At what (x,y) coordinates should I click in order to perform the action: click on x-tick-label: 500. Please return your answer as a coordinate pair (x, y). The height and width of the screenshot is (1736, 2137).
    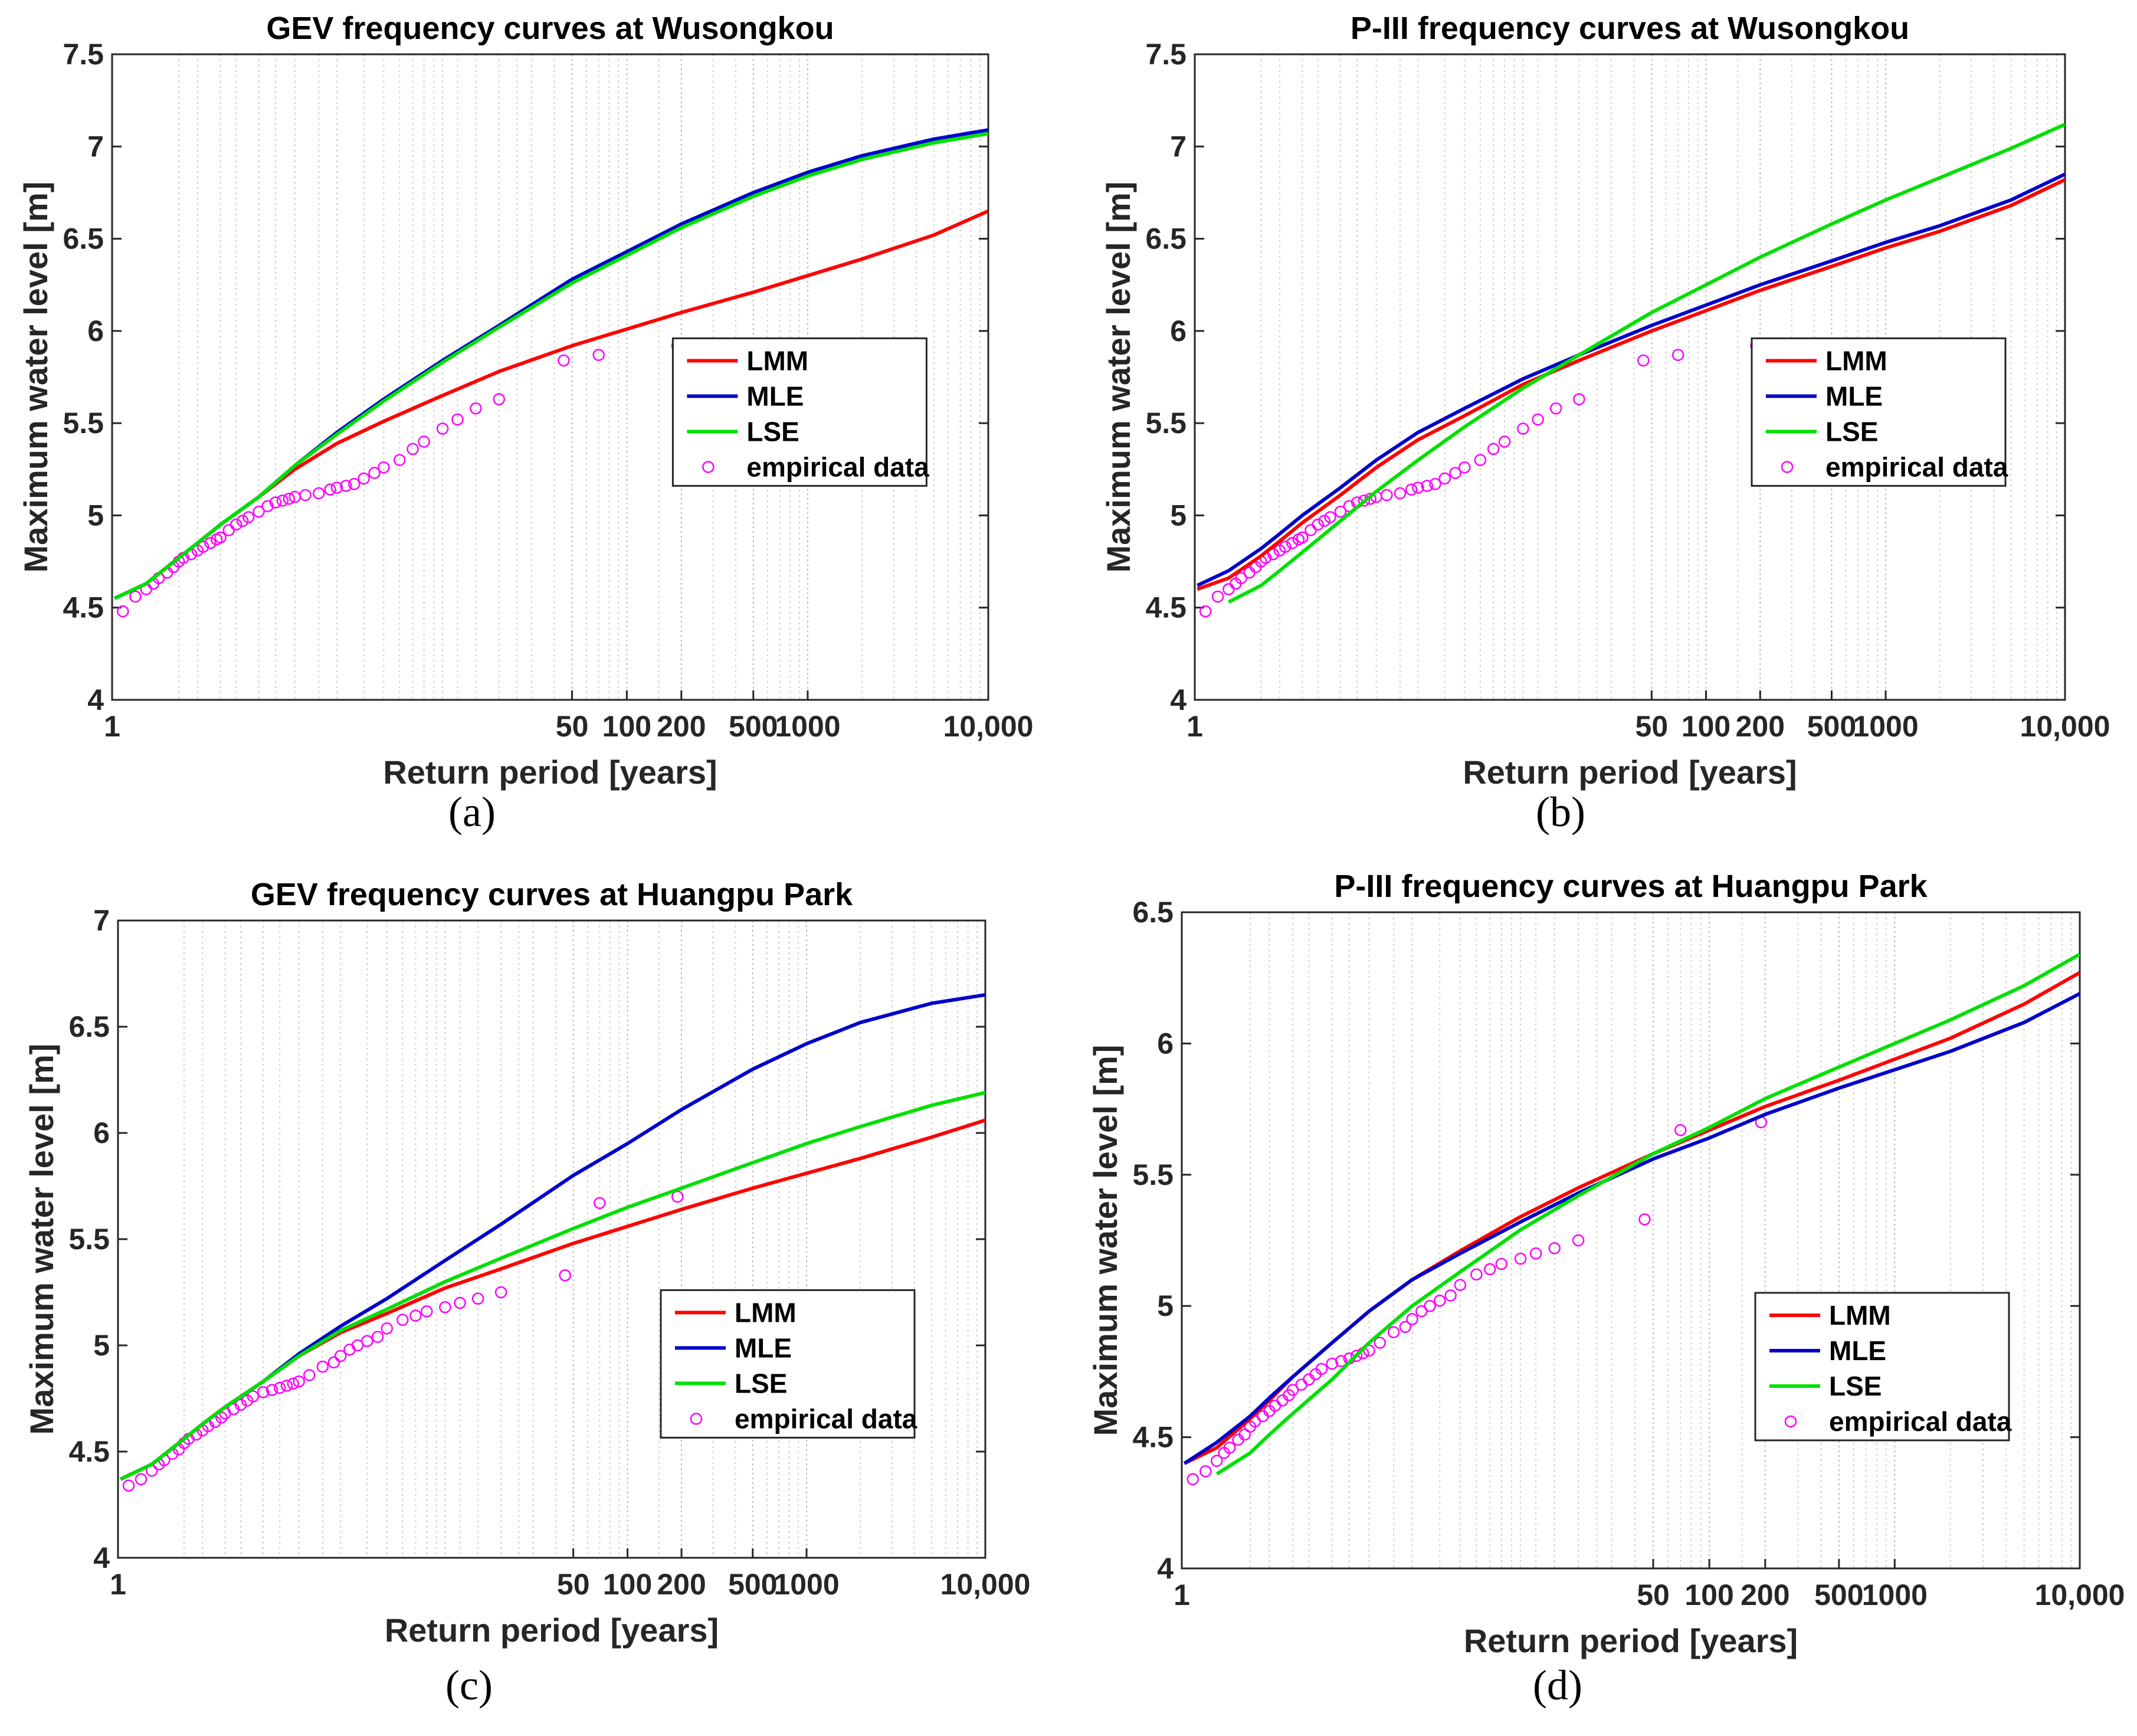
    Looking at the image, I should click on (752, 1584).